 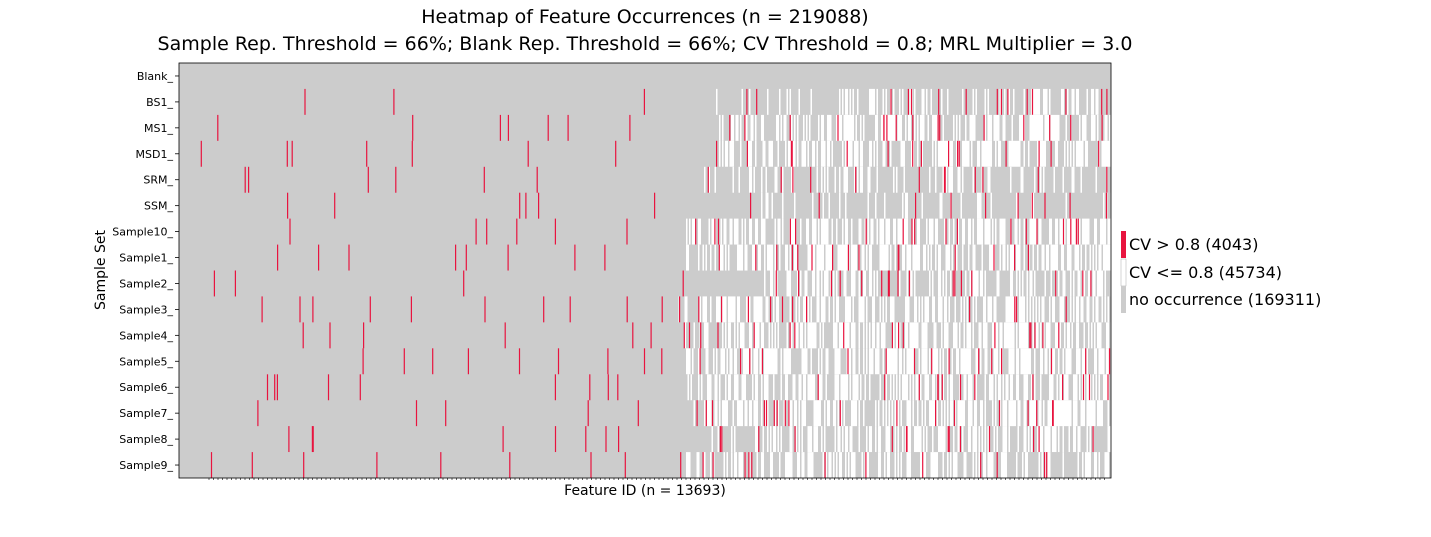 I want to click on y-tick-label: Sample1_, so click(x=146, y=258).